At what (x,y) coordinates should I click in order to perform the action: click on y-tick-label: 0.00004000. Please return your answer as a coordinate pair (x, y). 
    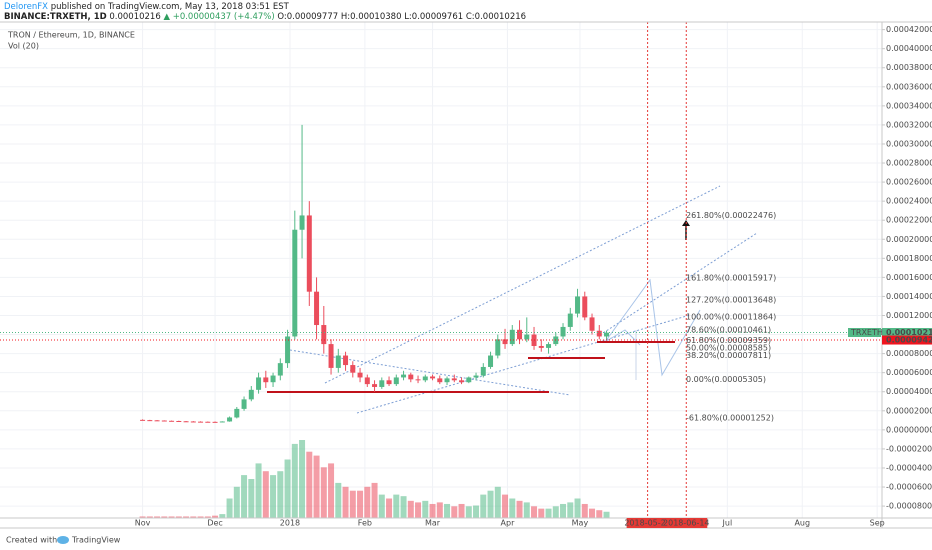
    Looking at the image, I should click on (909, 391).